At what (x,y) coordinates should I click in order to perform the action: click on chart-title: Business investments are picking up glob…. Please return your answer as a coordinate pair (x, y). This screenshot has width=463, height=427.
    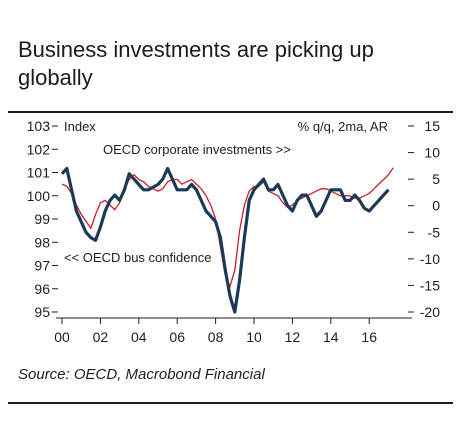
    Looking at the image, I should click on (196, 63).